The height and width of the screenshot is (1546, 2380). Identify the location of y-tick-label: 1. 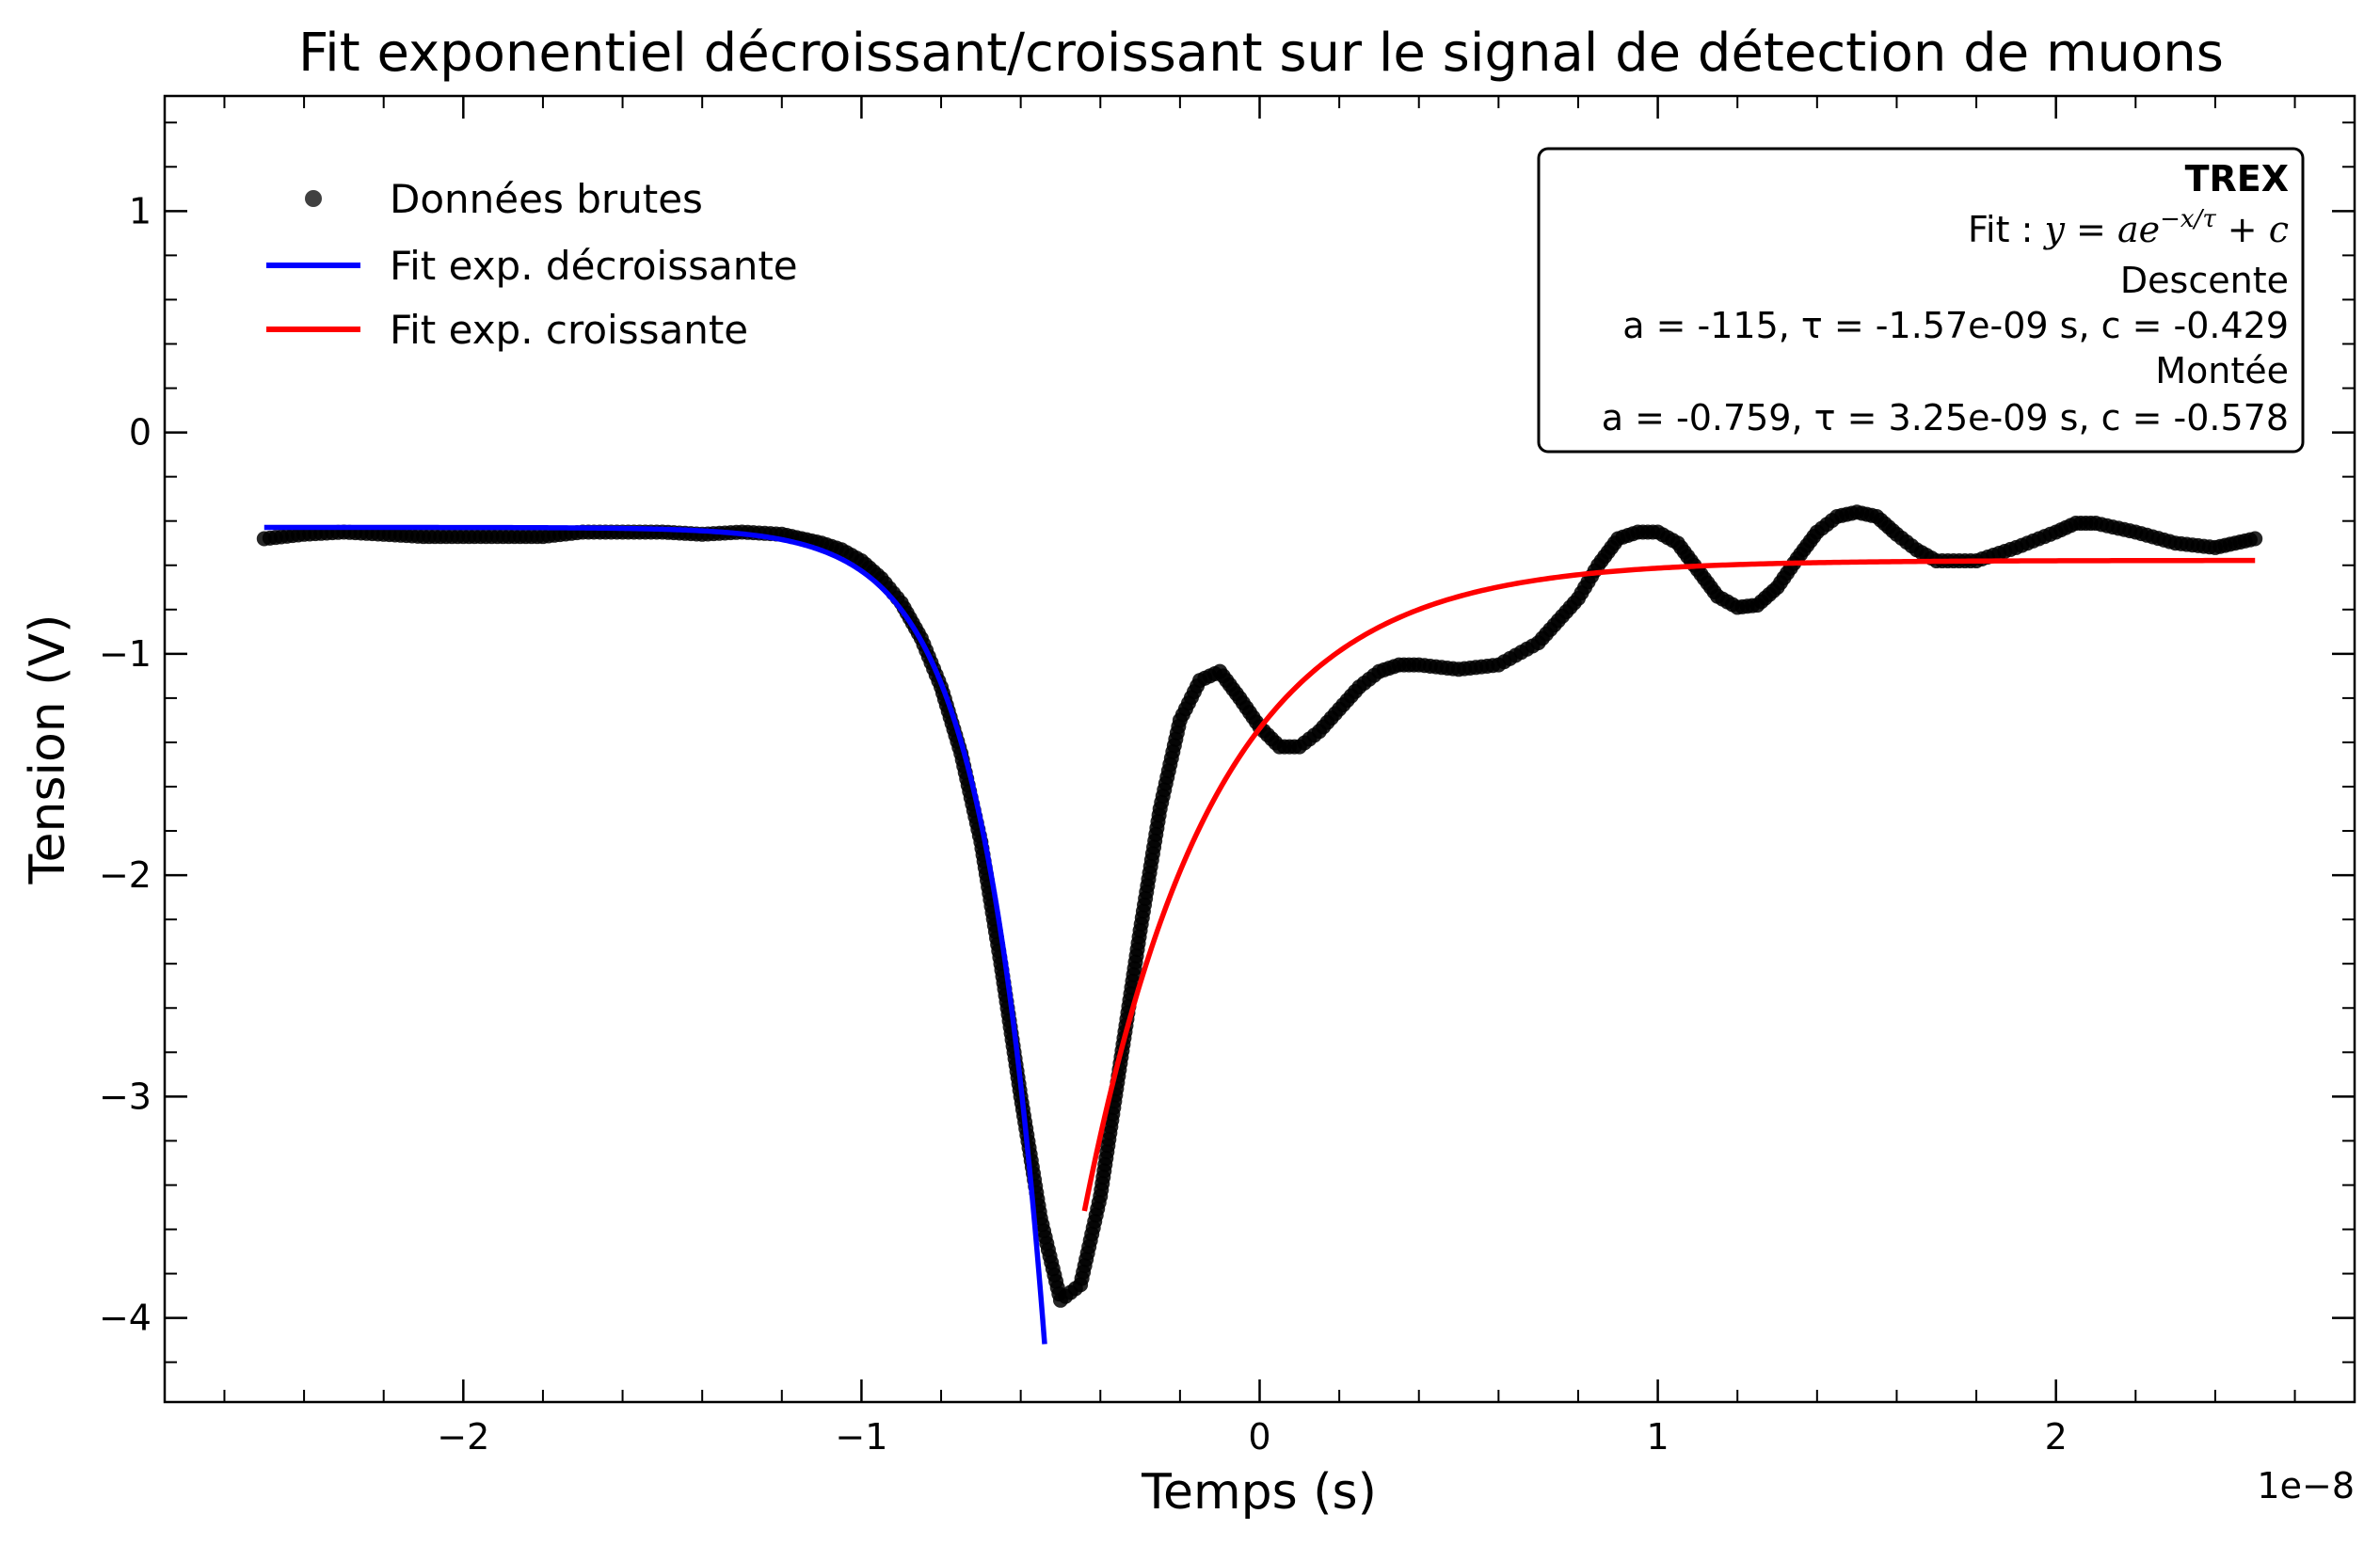
(140, 210).